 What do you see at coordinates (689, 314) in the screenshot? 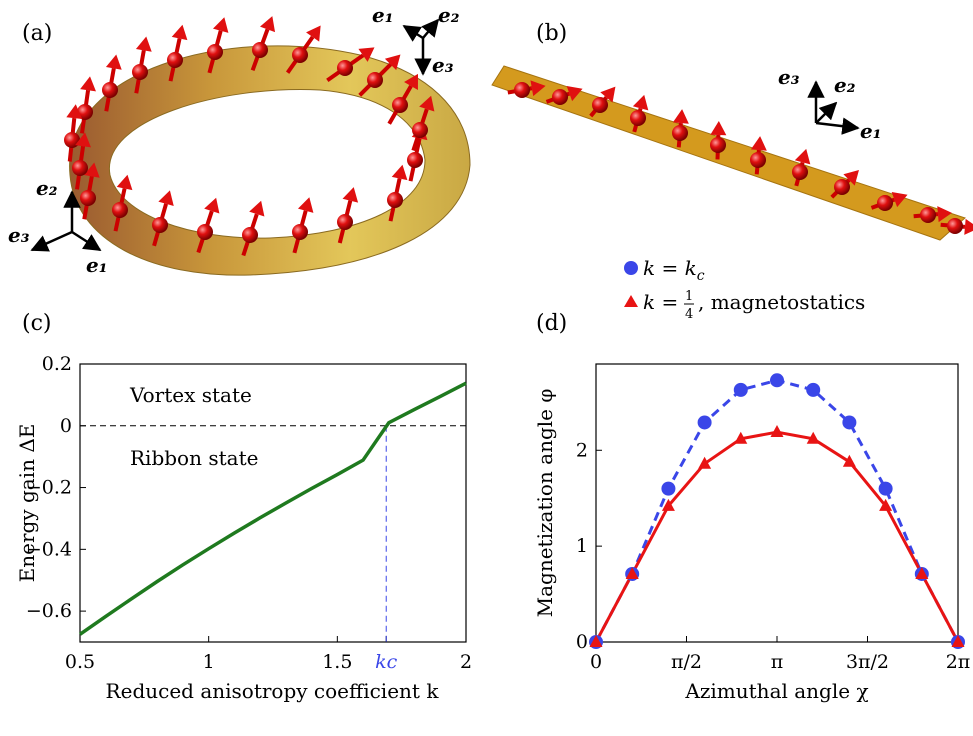
I see `legend-frac-den: 4` at bounding box center [689, 314].